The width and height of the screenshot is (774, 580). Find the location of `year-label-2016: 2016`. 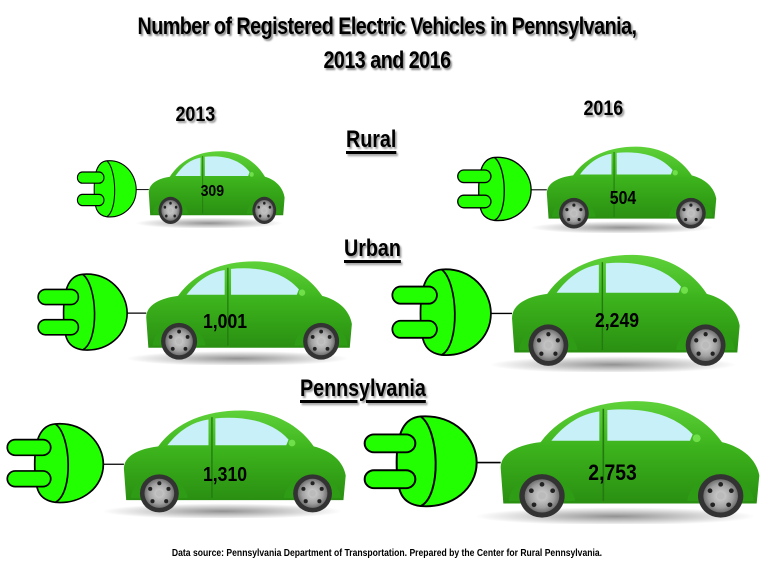

year-label-2016: 2016 is located at coordinates (603, 108).